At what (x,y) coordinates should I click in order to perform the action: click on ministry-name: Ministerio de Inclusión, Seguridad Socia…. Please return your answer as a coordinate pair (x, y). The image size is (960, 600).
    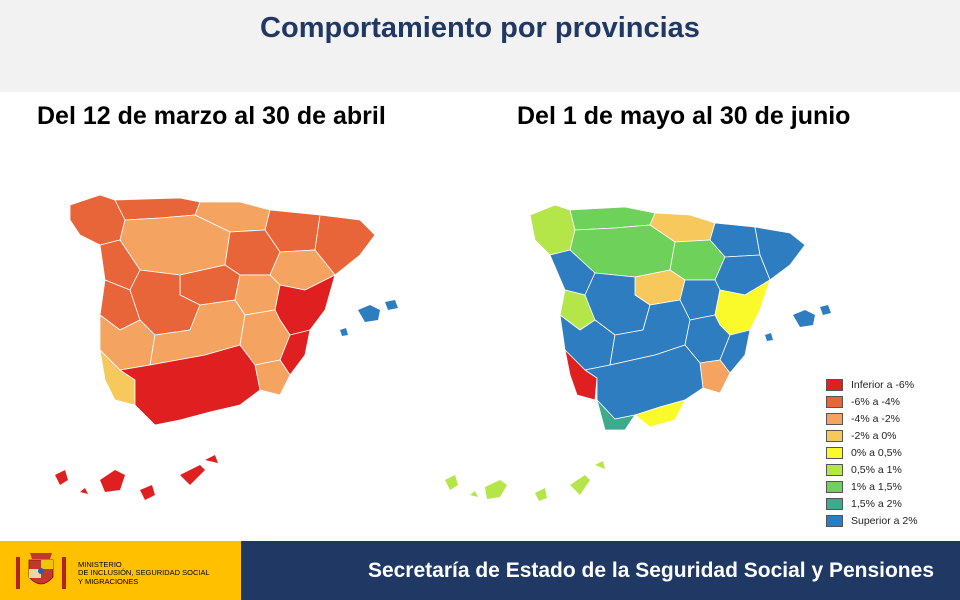
    Looking at the image, I should click on (144, 573).